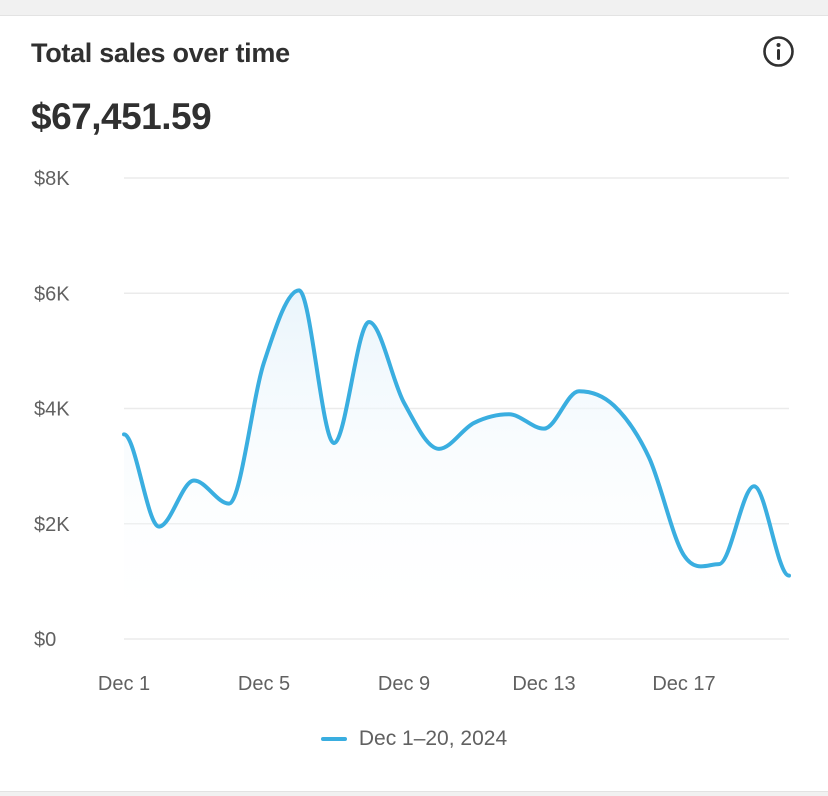 The width and height of the screenshot is (828, 796). Describe the element at coordinates (52, 410) in the screenshot. I see `y-tick-label: $4K` at that location.